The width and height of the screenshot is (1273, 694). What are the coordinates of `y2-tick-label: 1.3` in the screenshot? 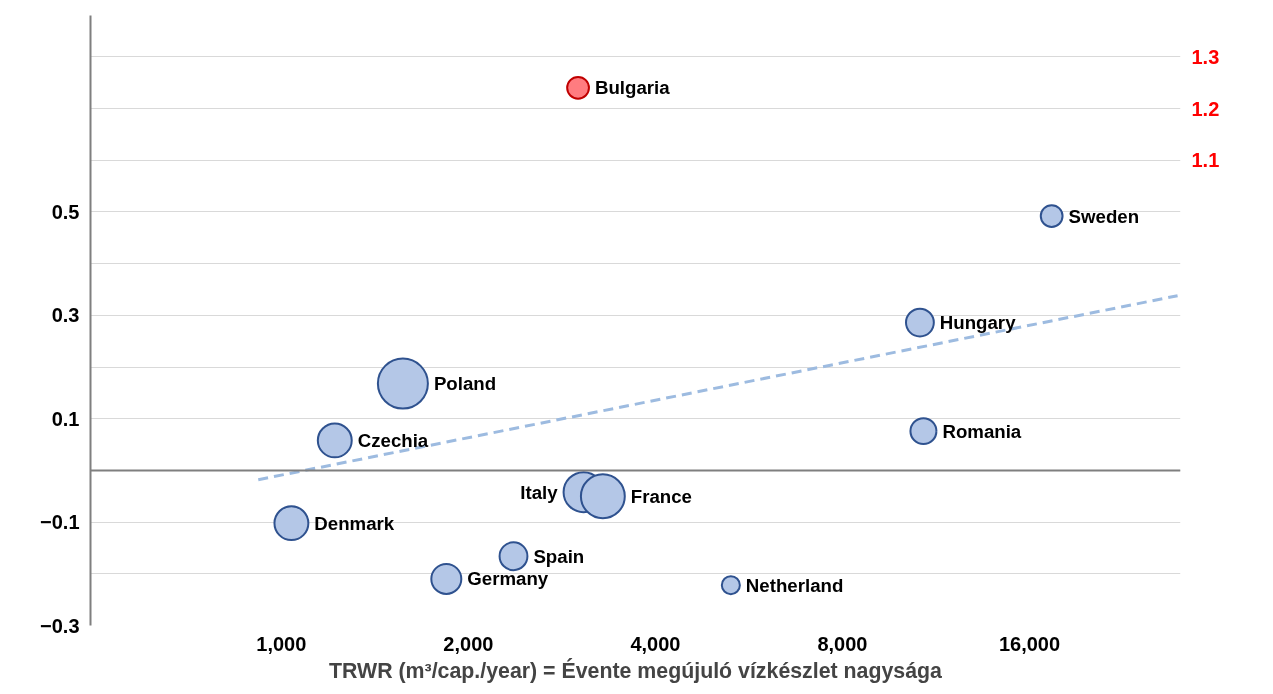 It's located at (1205, 56).